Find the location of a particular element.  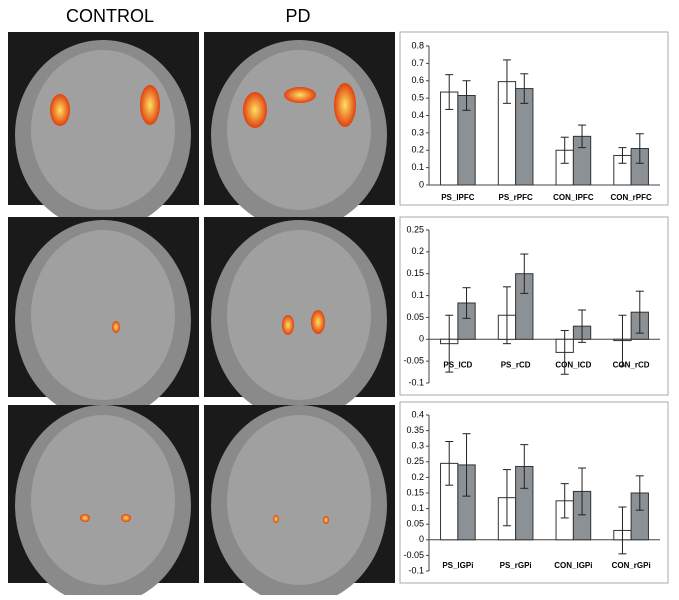

x-tick-label: CON_rGPi is located at coordinates (631, 565).